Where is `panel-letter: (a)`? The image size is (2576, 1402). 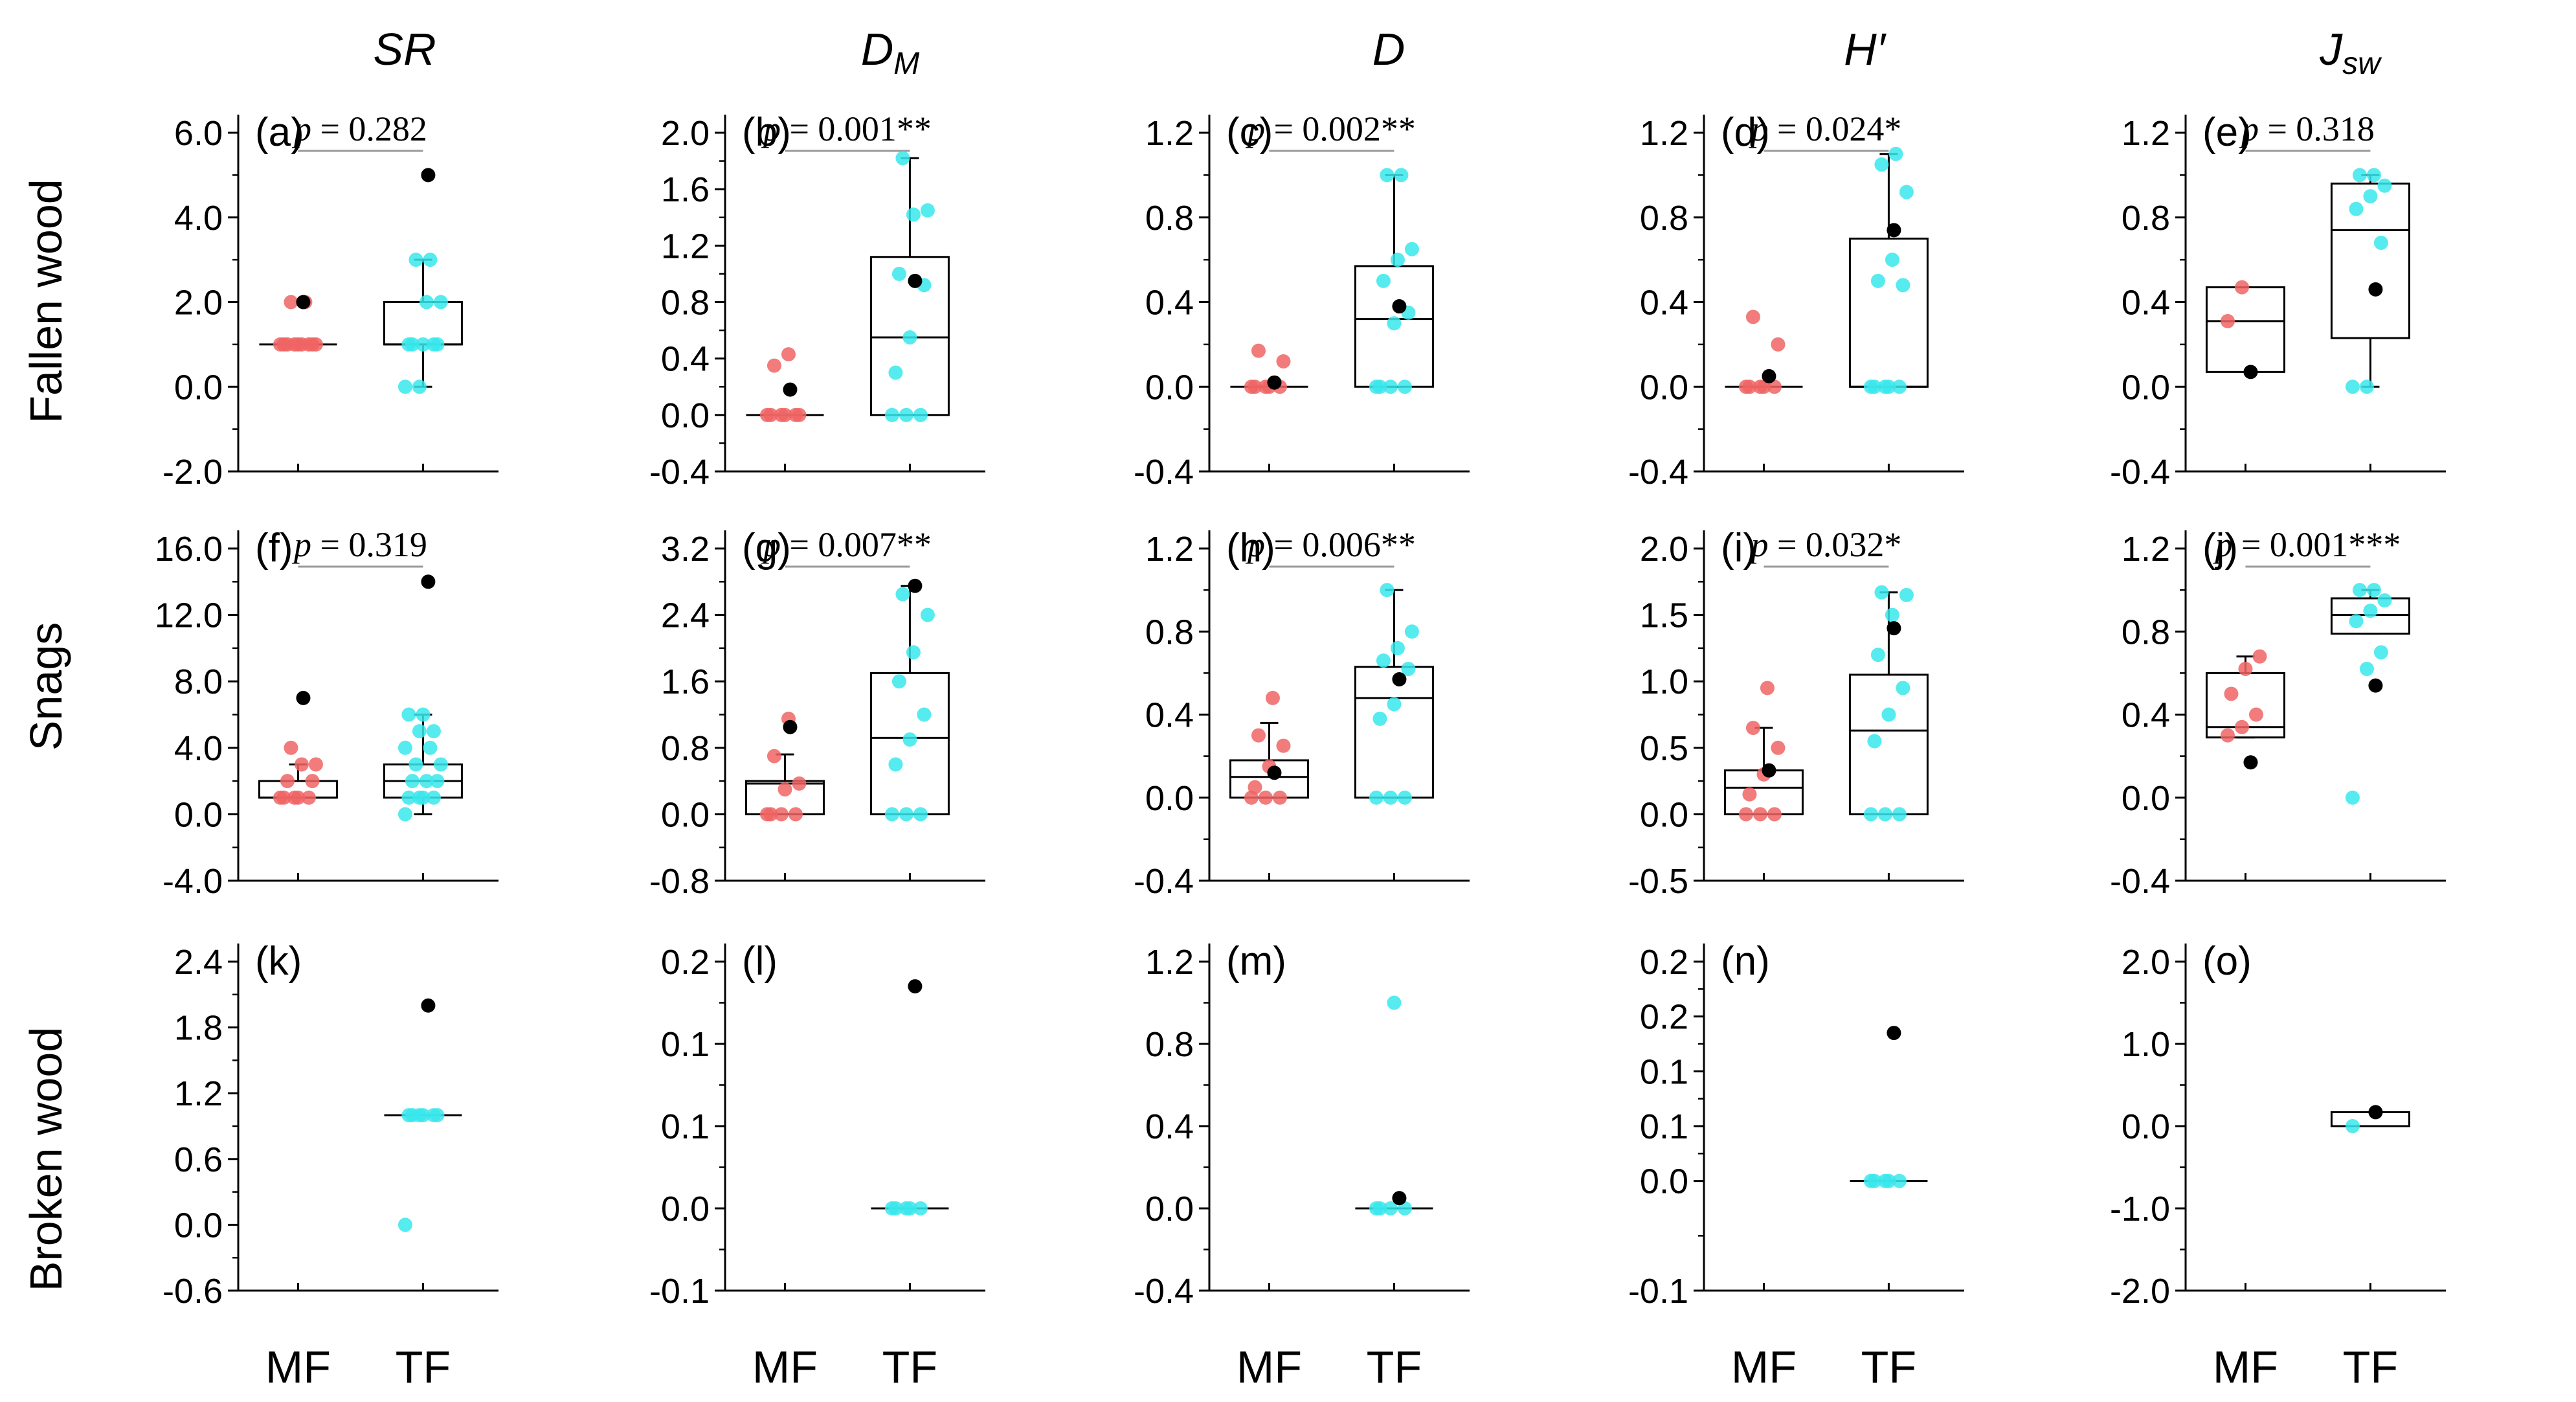 panel-letter: (a) is located at coordinates (280, 132).